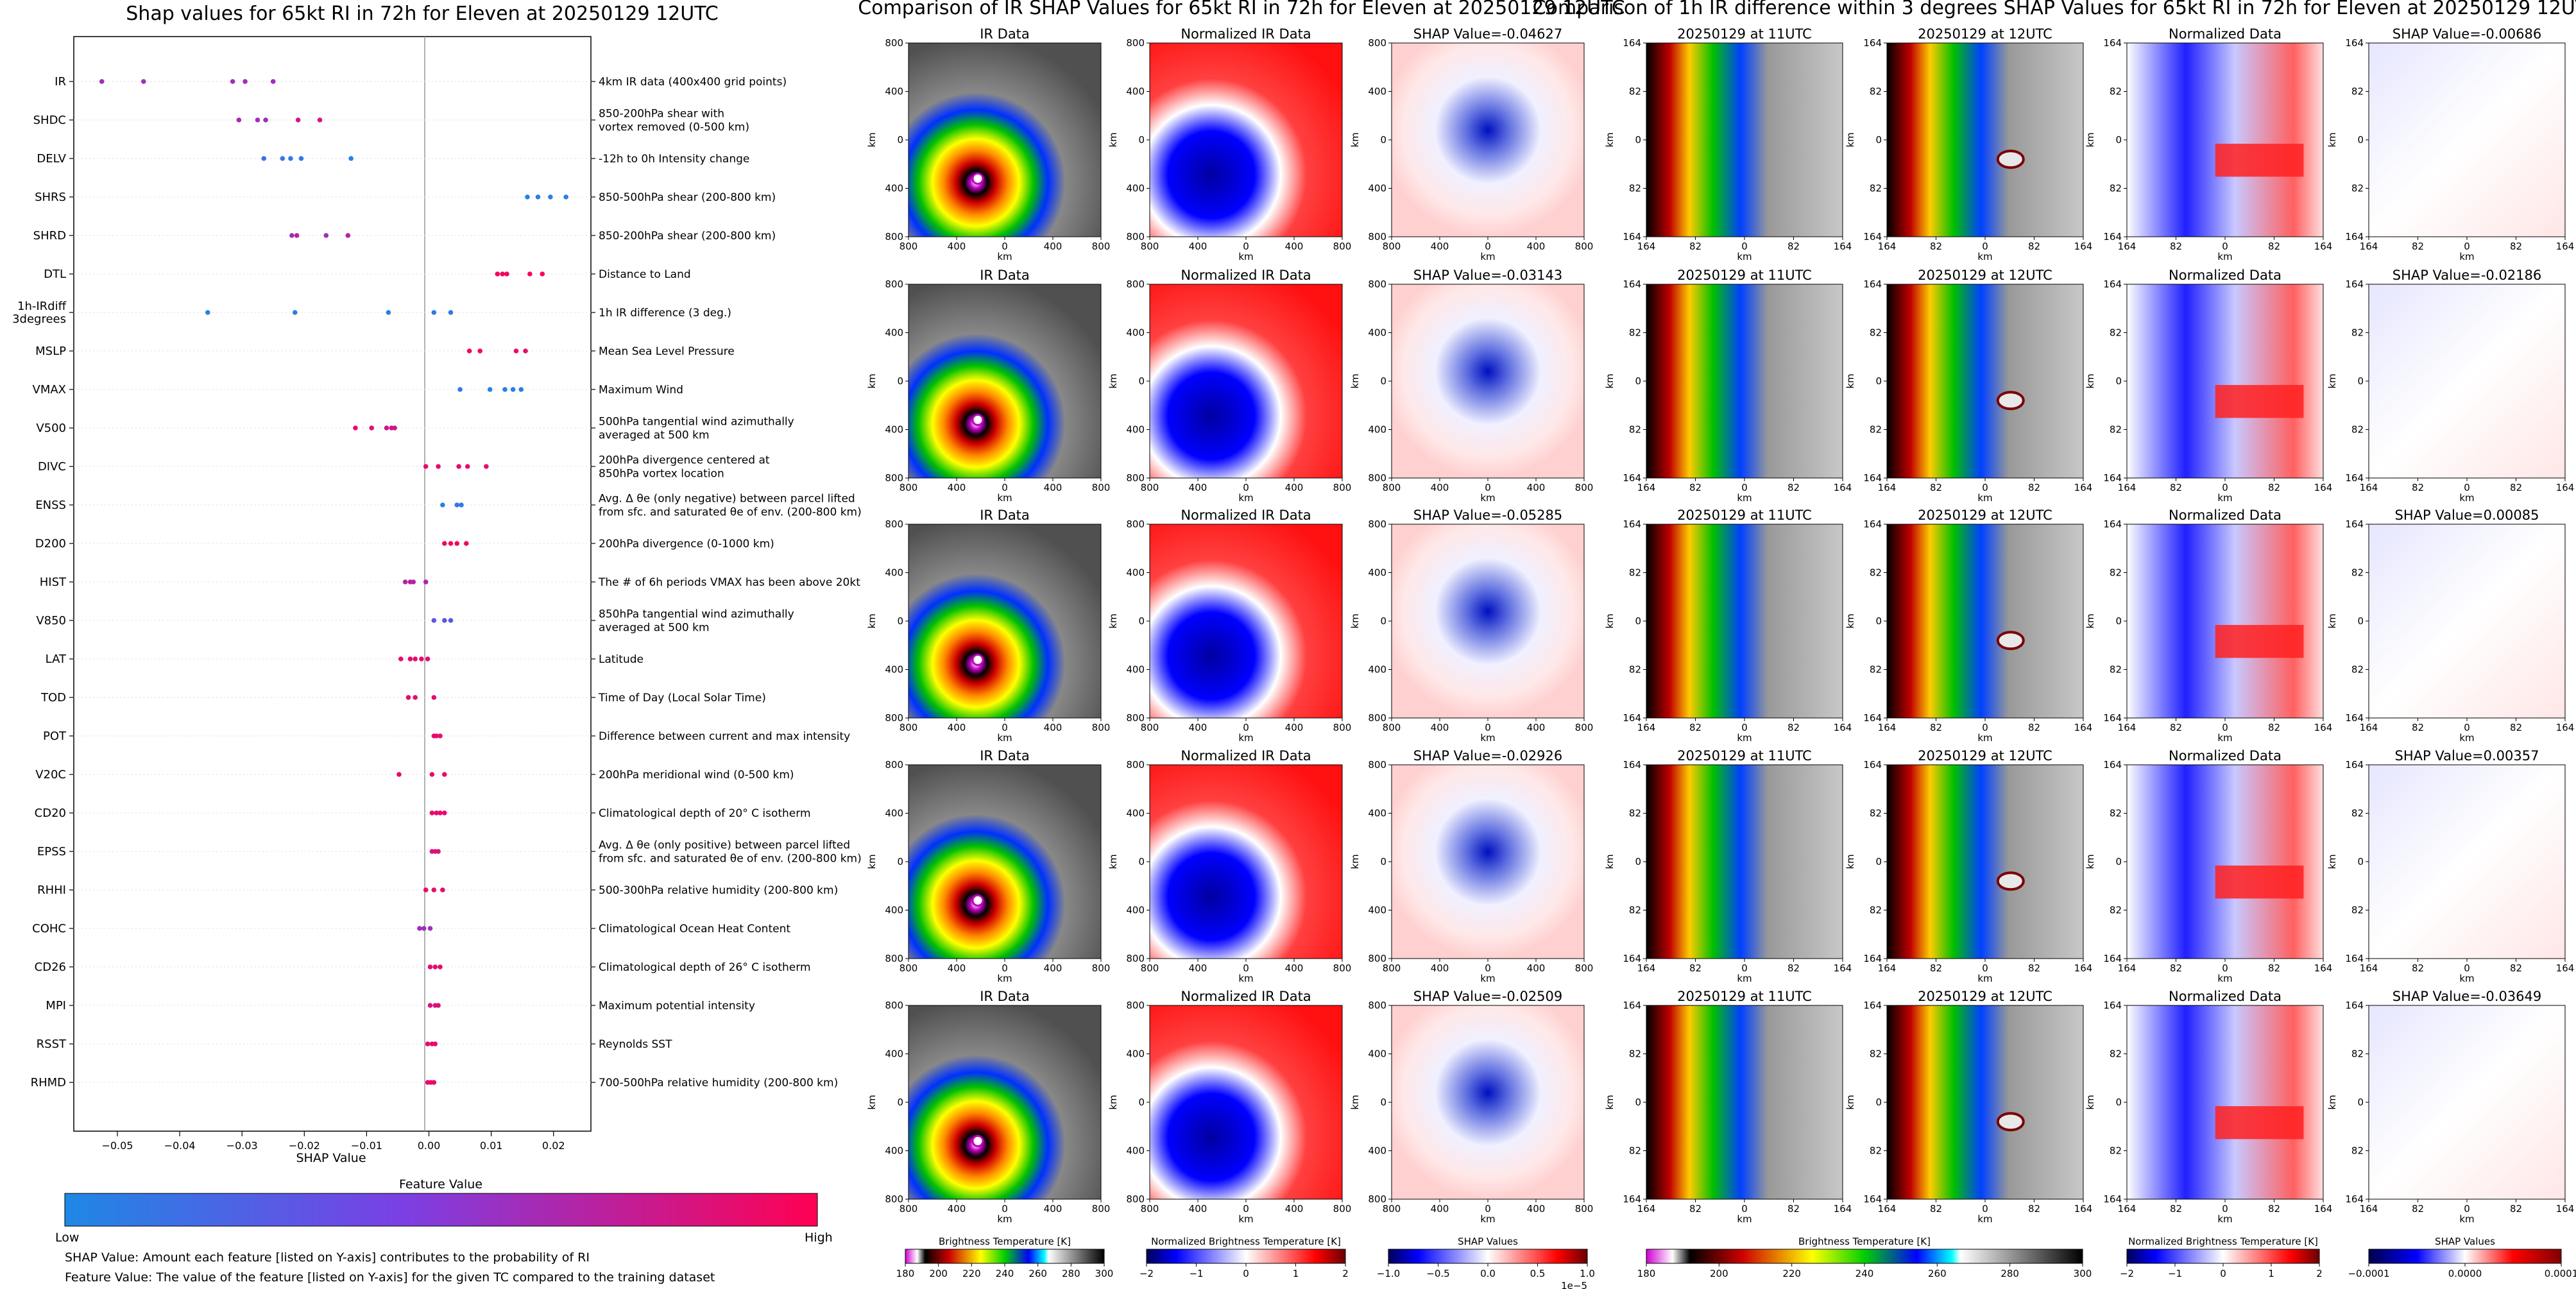 This screenshot has height=1289, width=2576. What do you see at coordinates (55, 736) in the screenshot?
I see `feature-label: POT` at bounding box center [55, 736].